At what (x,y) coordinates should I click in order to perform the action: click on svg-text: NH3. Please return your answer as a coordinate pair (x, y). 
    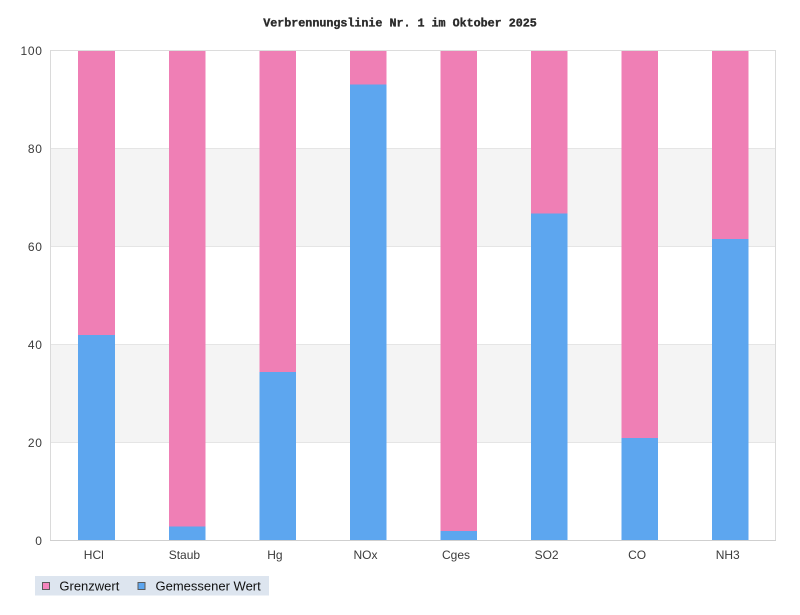
    Looking at the image, I should click on (728, 555).